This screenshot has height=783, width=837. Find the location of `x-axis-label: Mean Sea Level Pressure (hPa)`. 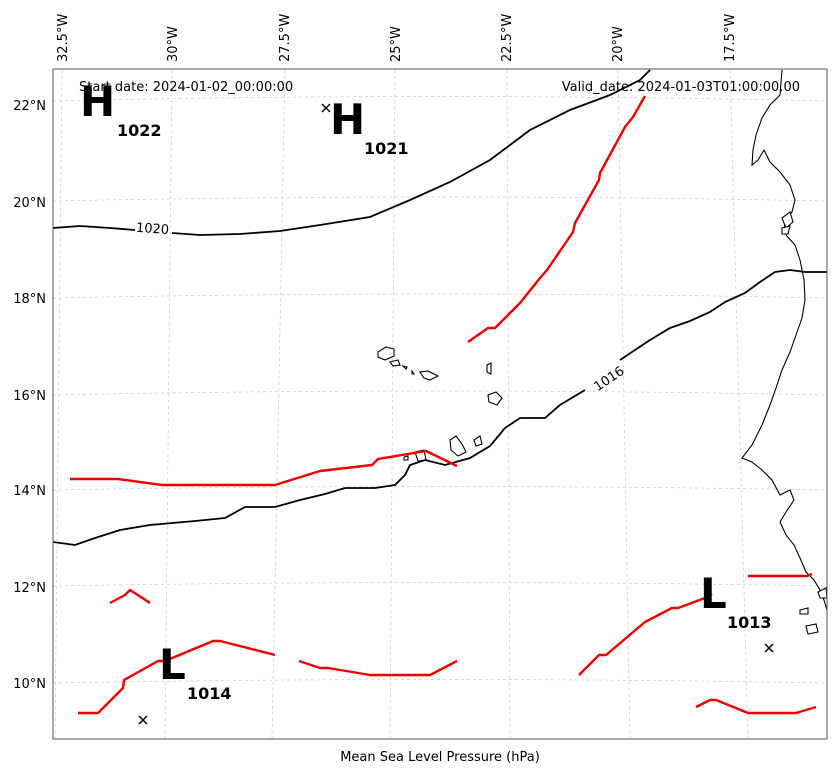

x-axis-label: Mean Sea Level Pressure (hPa) is located at coordinates (440, 757).